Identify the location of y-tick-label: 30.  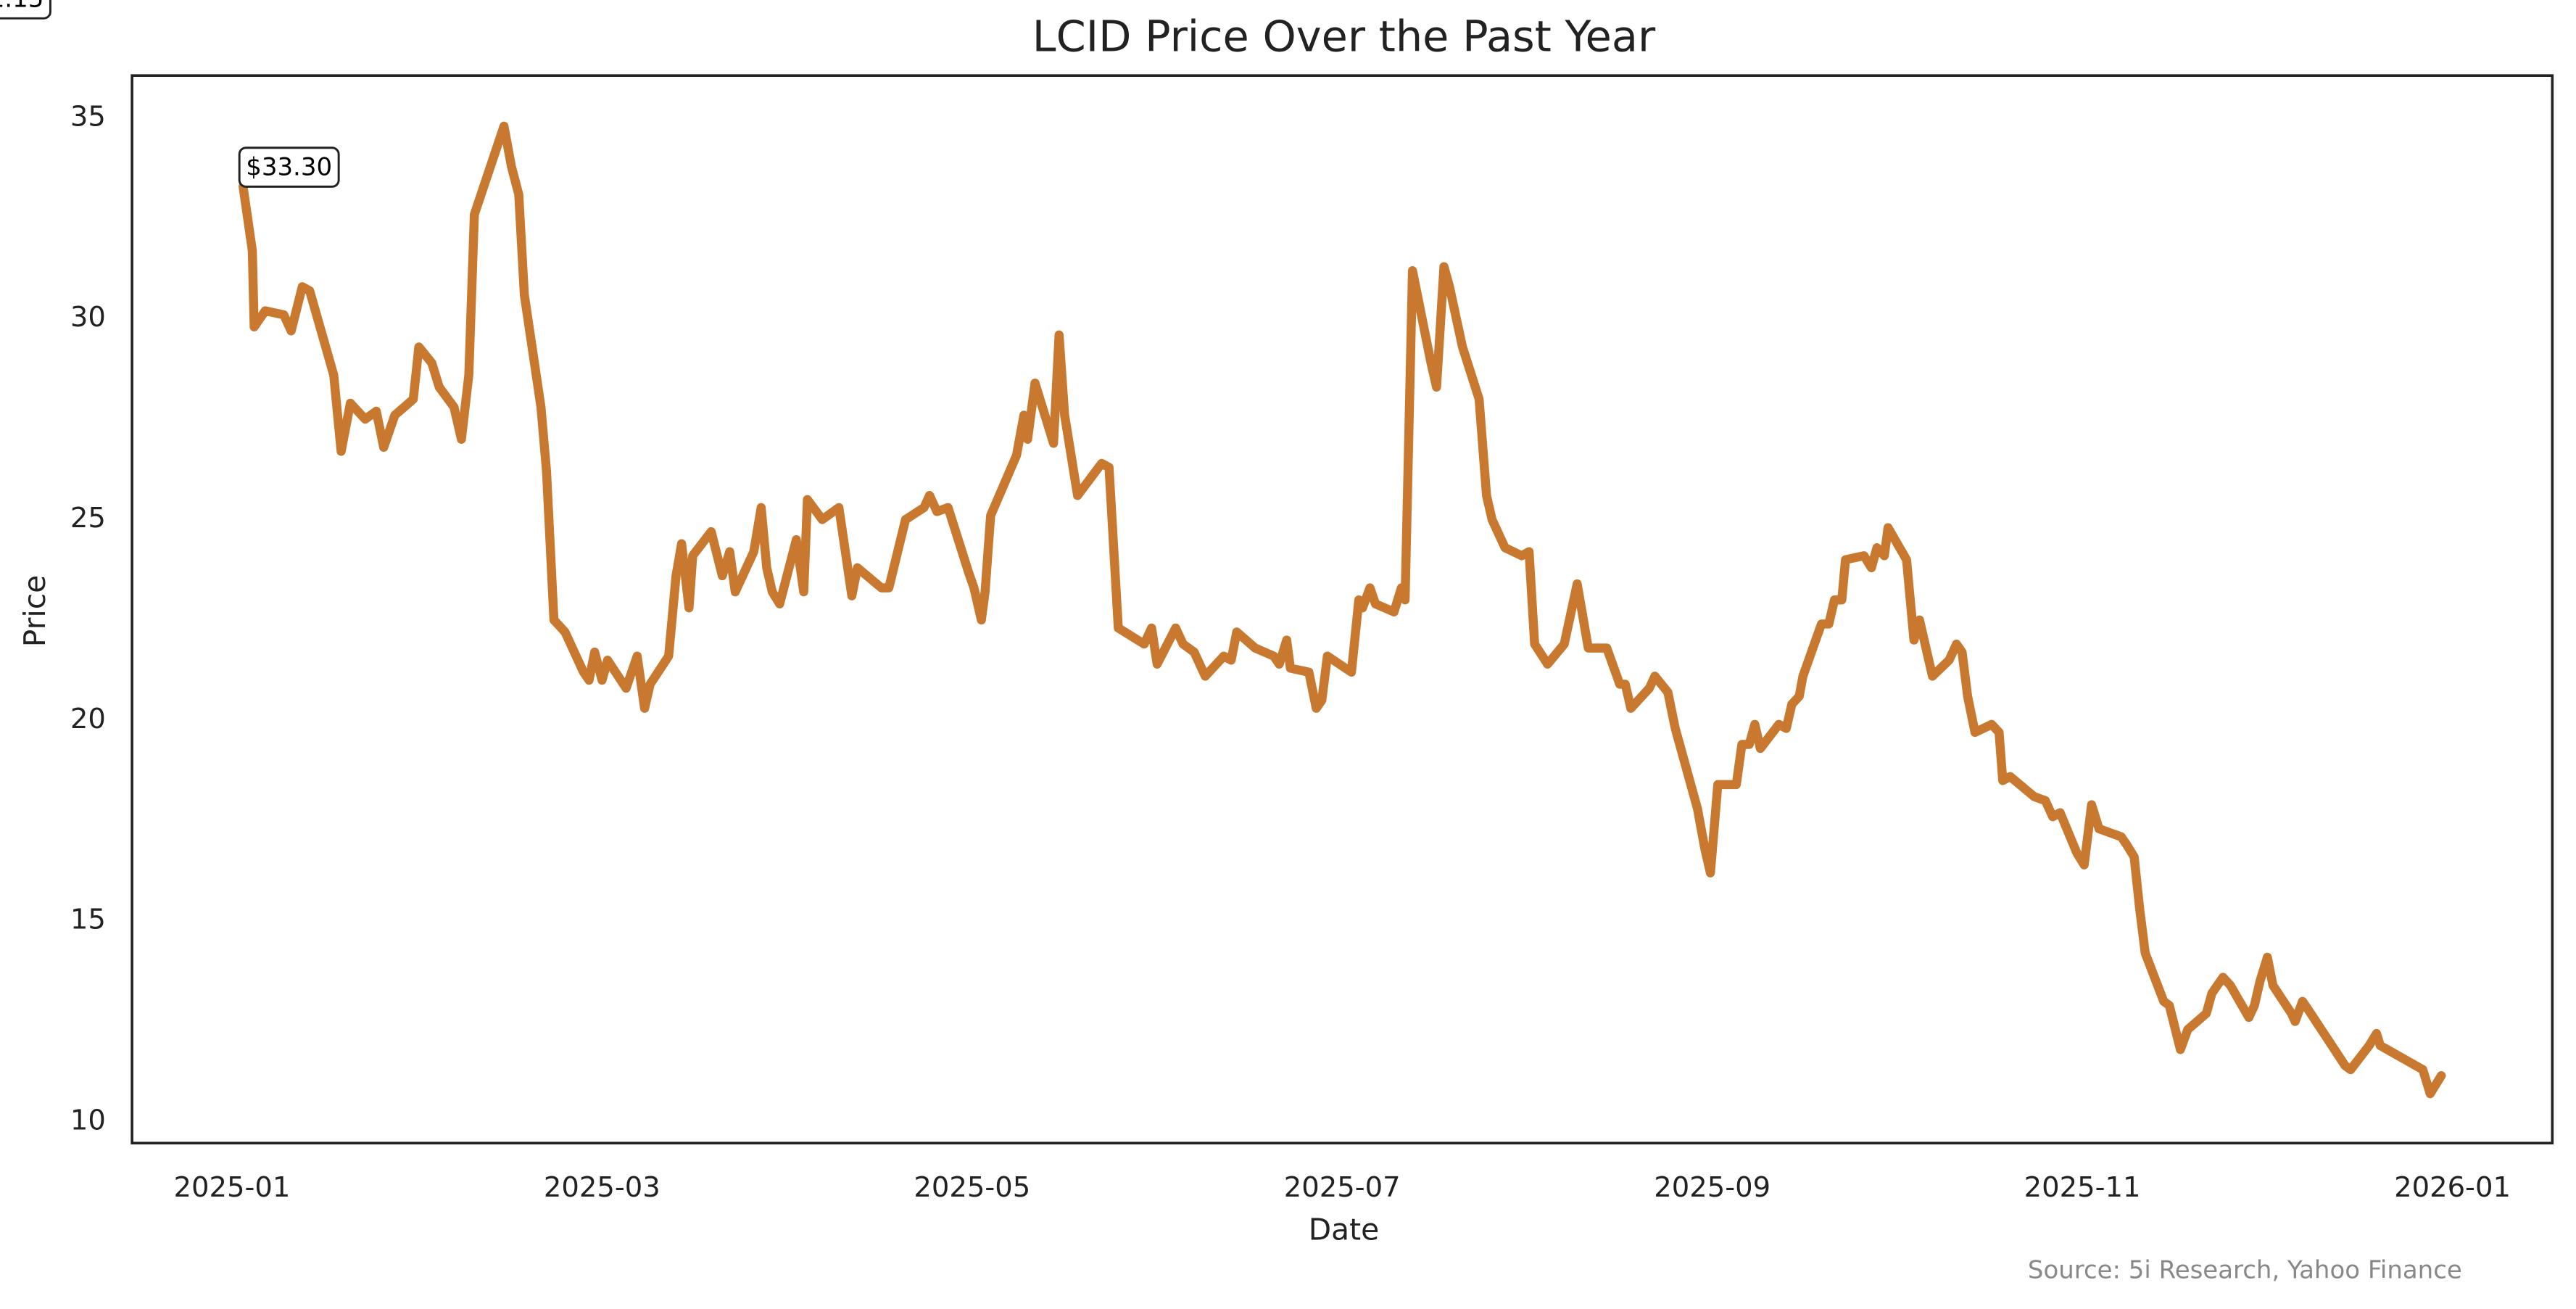
(88, 317).